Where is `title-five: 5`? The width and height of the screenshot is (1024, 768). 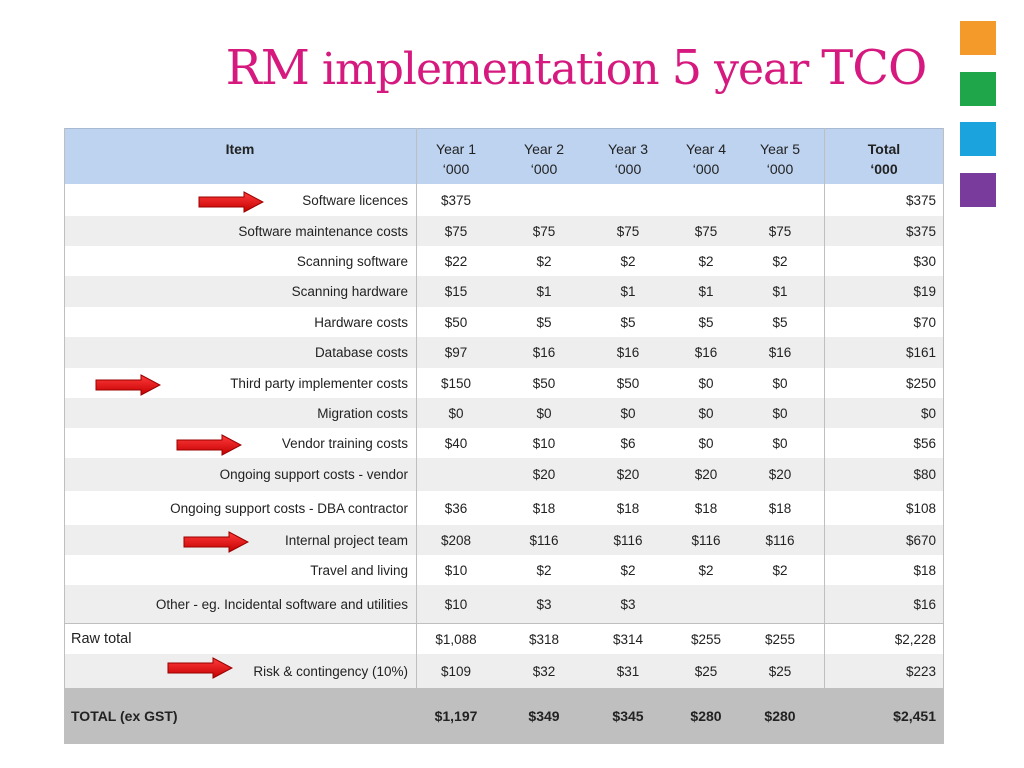 title-five: 5 is located at coordinates (687, 68).